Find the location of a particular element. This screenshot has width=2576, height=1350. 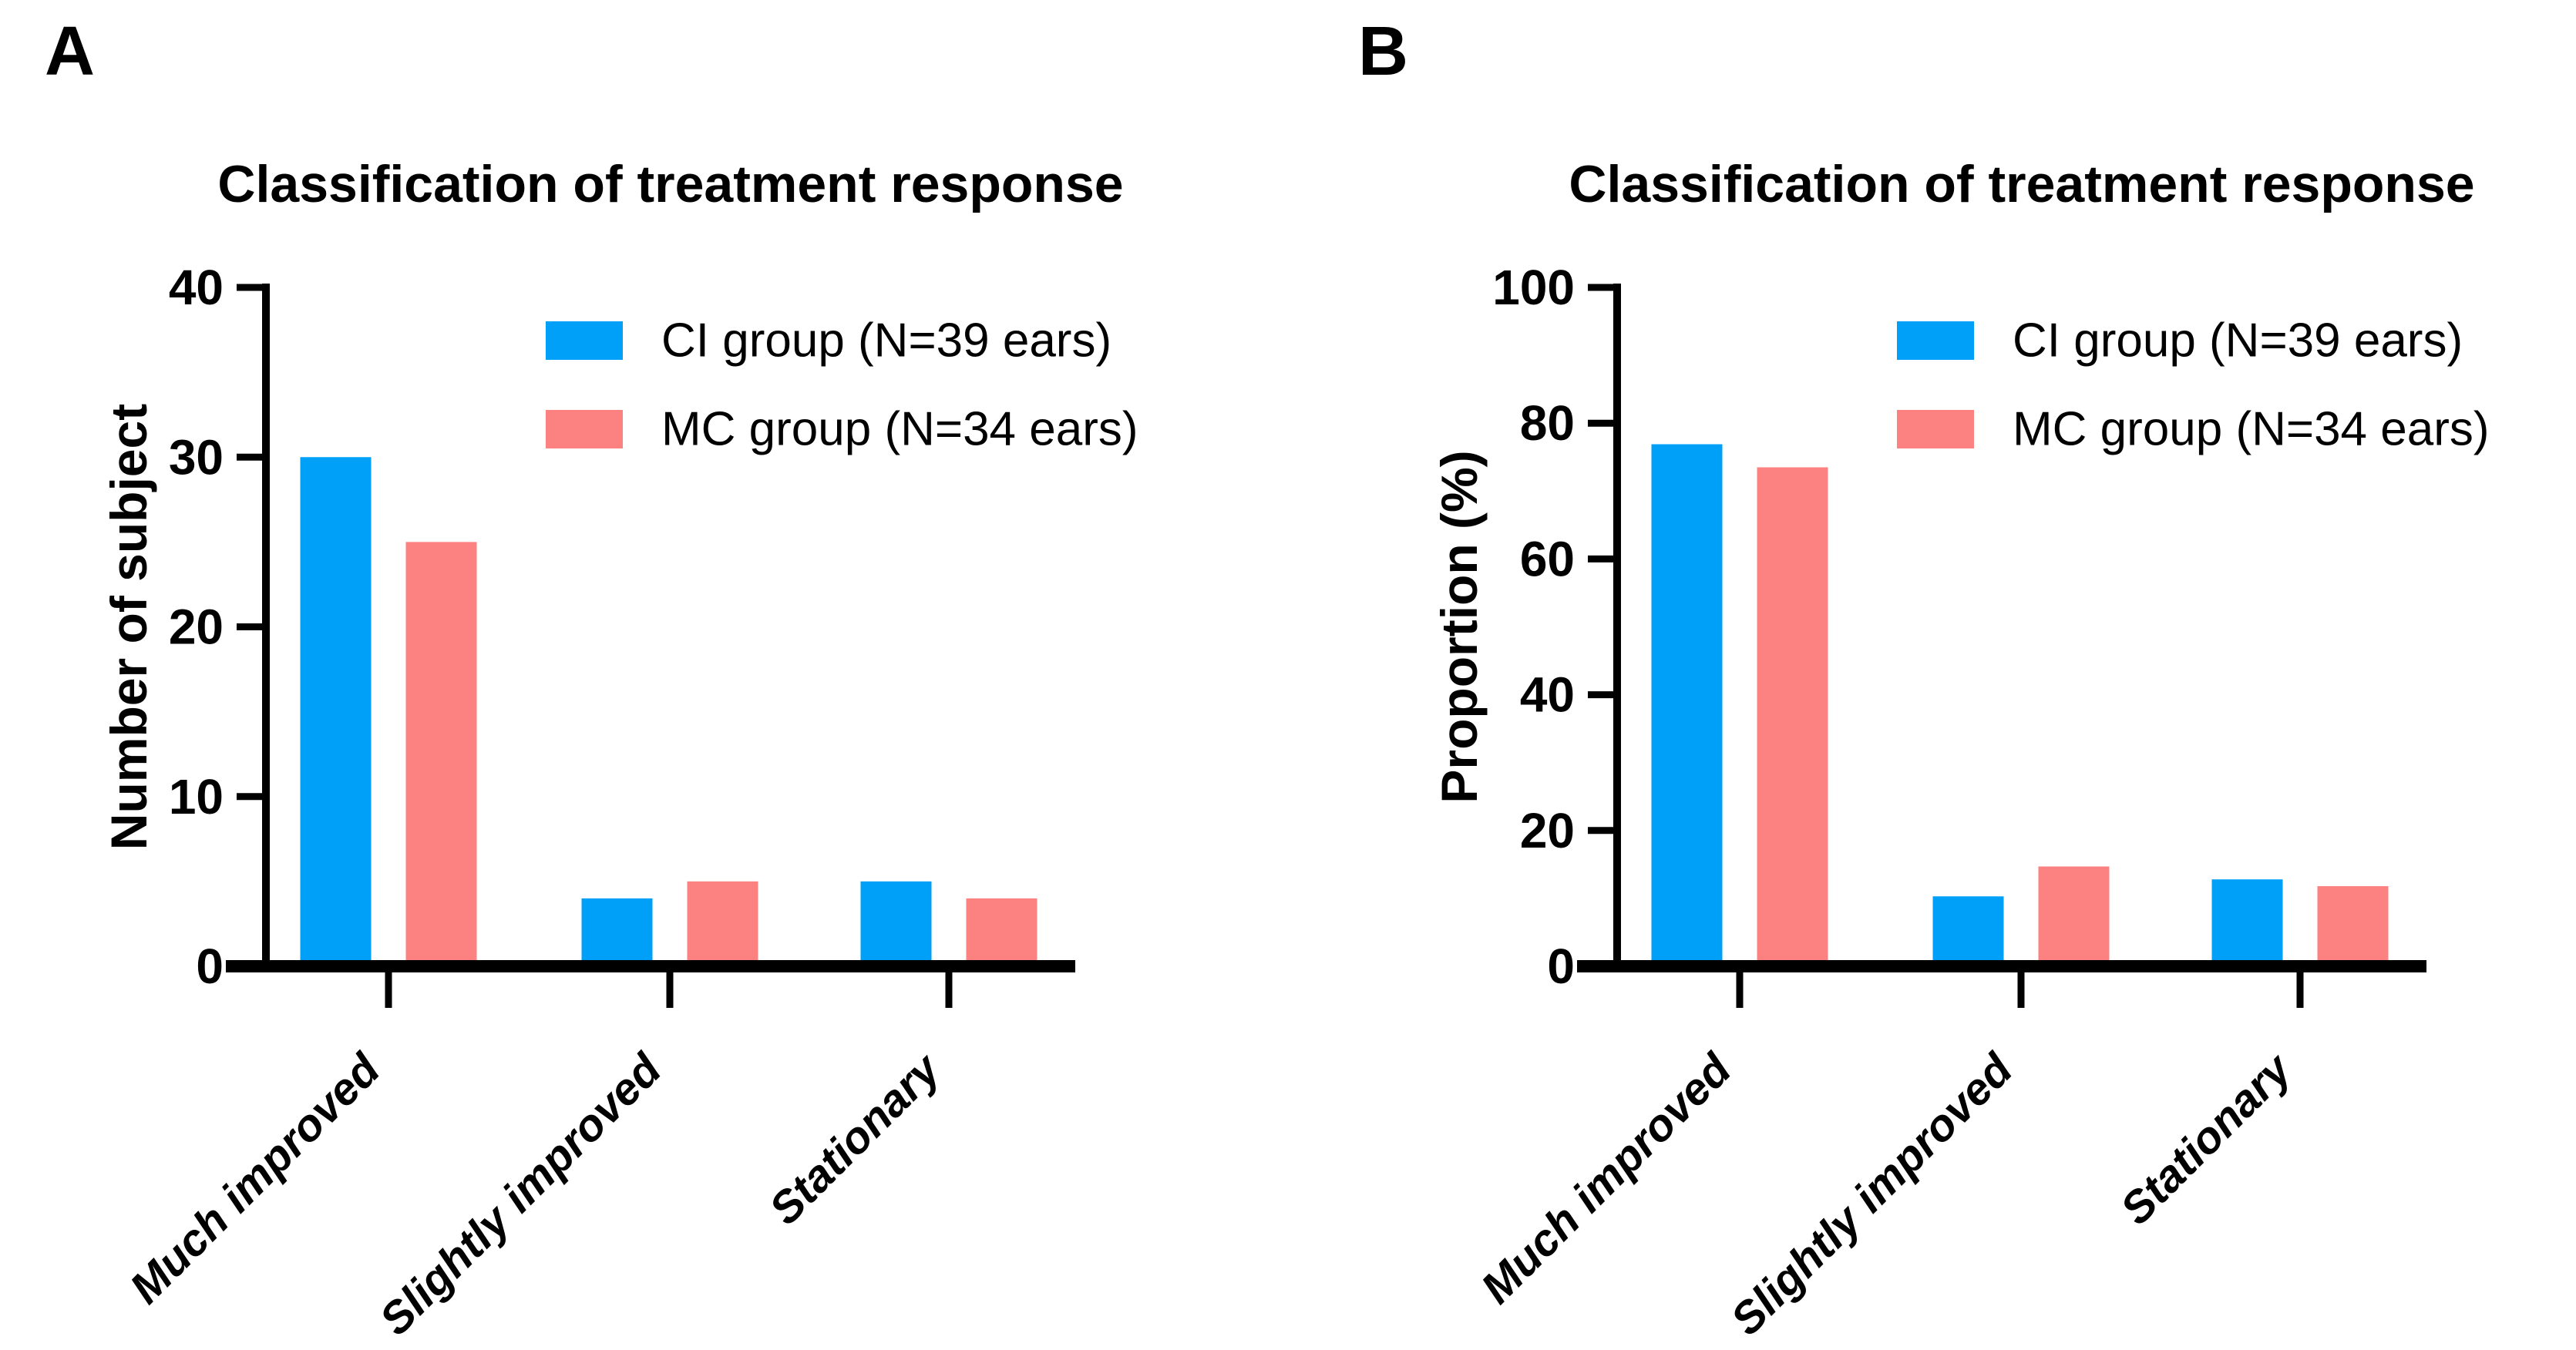

y-tick-label: 60 is located at coordinates (1547, 558).